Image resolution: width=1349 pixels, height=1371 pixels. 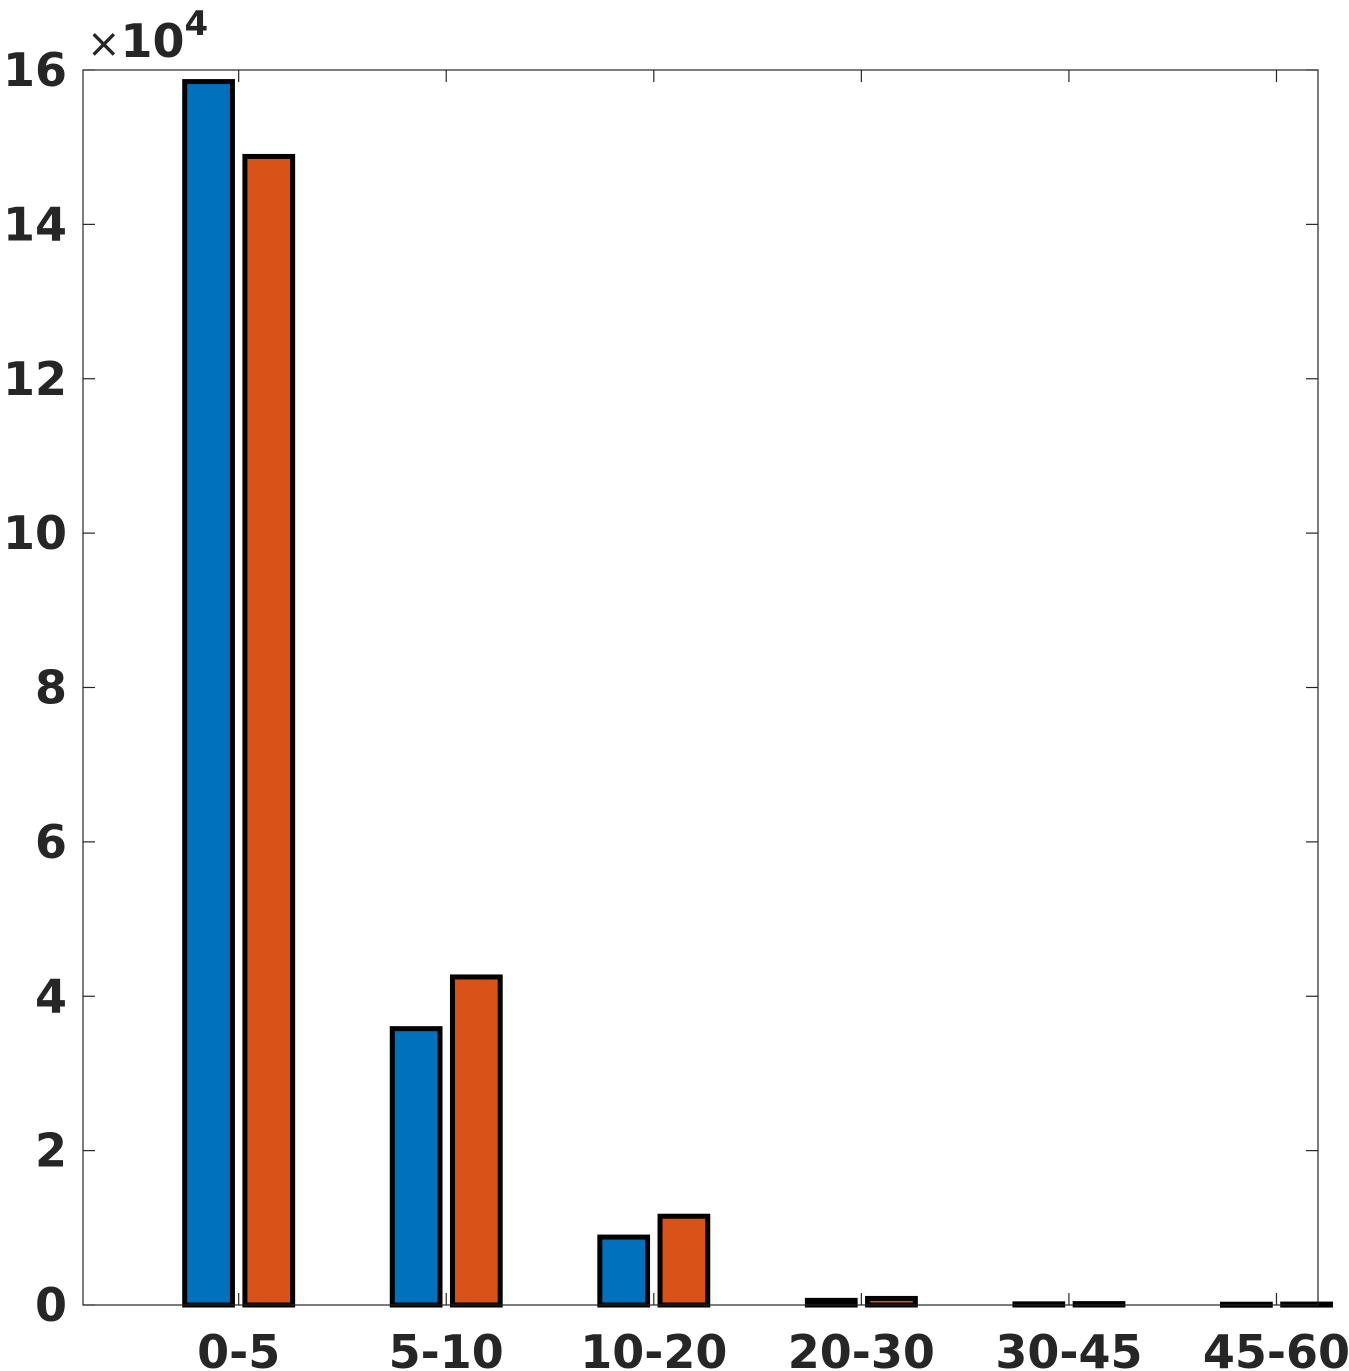 I want to click on y-multiplier-base: 10, so click(x=153, y=41).